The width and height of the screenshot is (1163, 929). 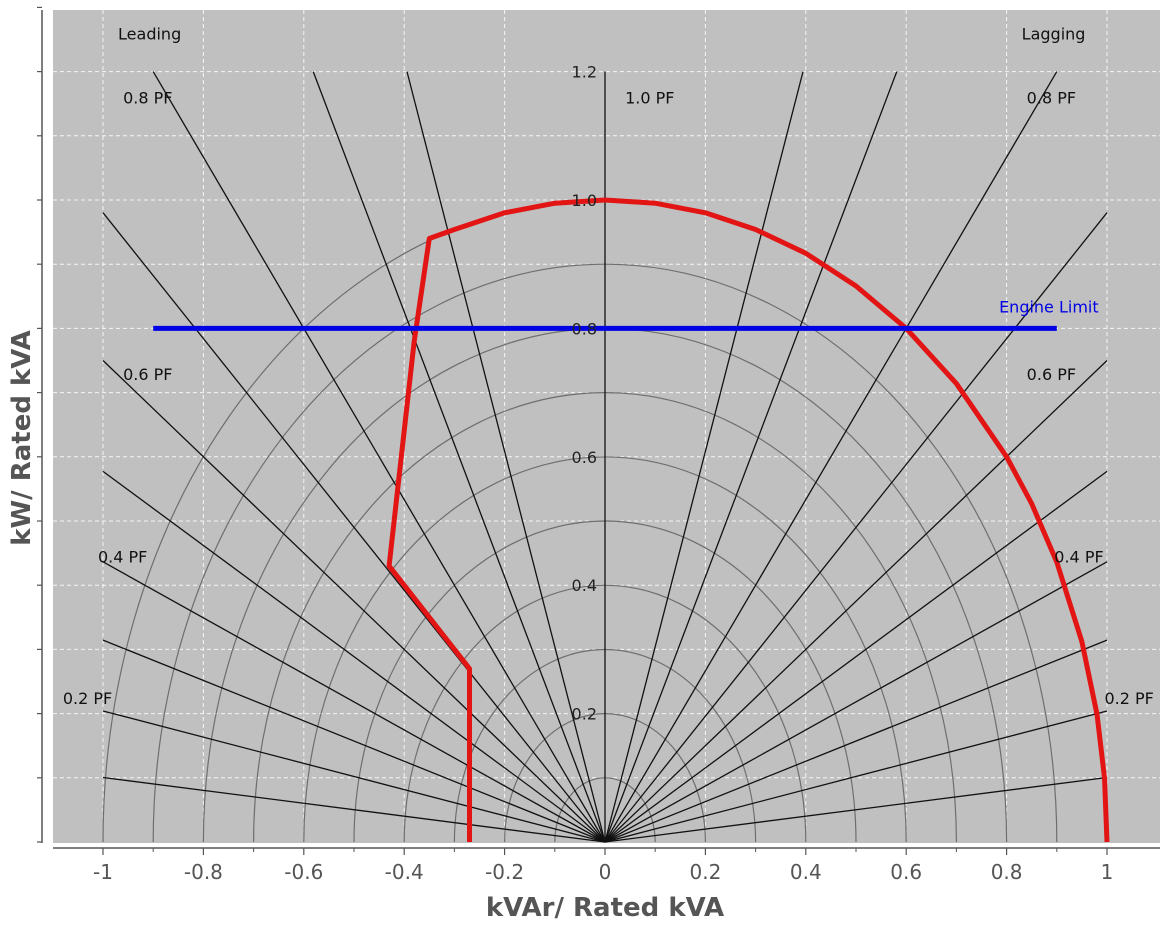 What do you see at coordinates (1049, 306) in the screenshot?
I see `engine-limit-label: Engine Limit` at bounding box center [1049, 306].